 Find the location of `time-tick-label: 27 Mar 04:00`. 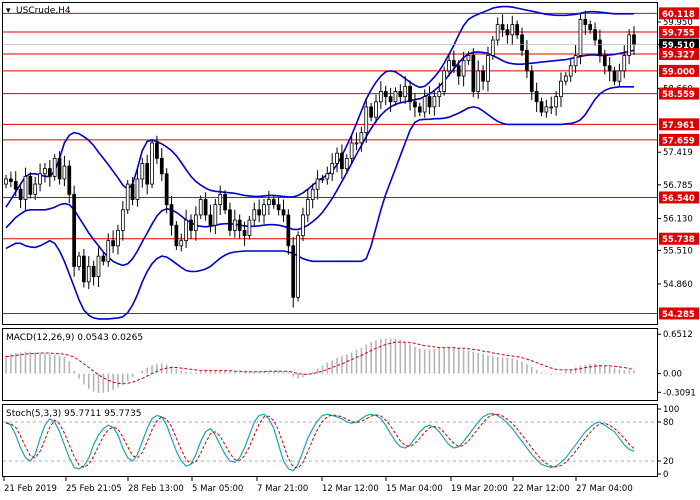

time-tick-label: 27 Mar 04:00 is located at coordinates (604, 489).